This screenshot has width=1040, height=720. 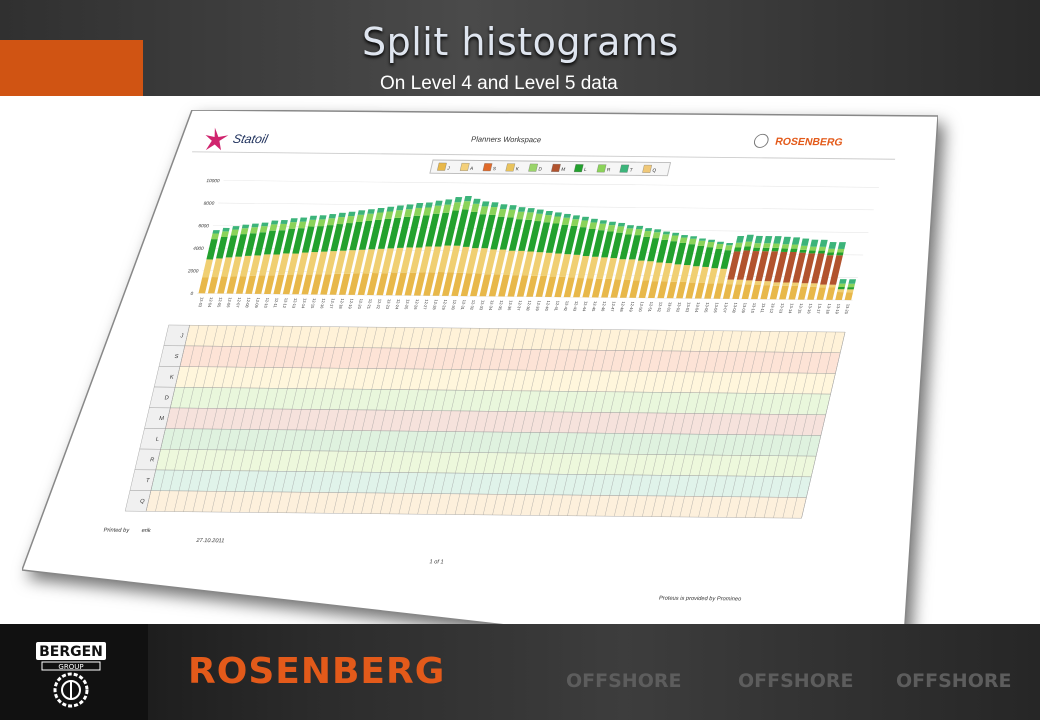 I want to click on x-tick-label: 12-22, so click(x=378, y=304).